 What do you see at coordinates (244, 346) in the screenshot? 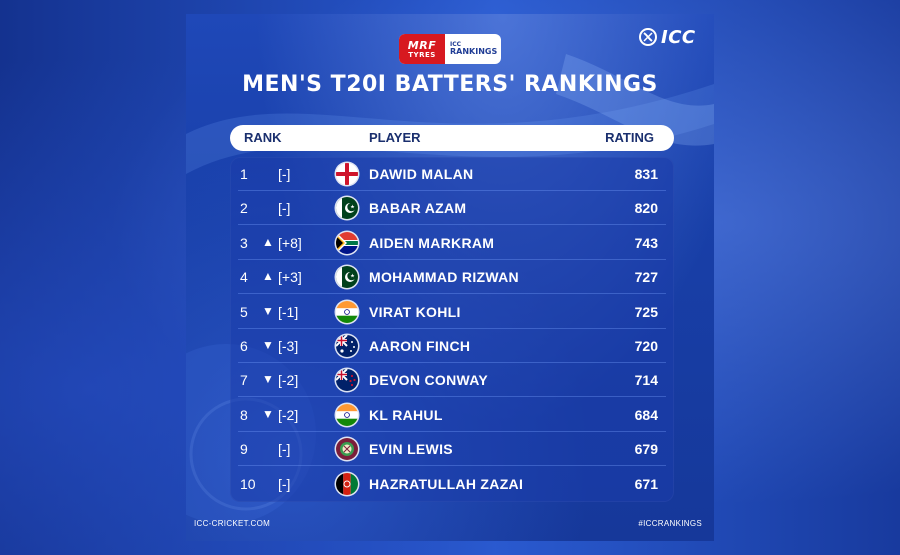
I see `rank-number: 6` at bounding box center [244, 346].